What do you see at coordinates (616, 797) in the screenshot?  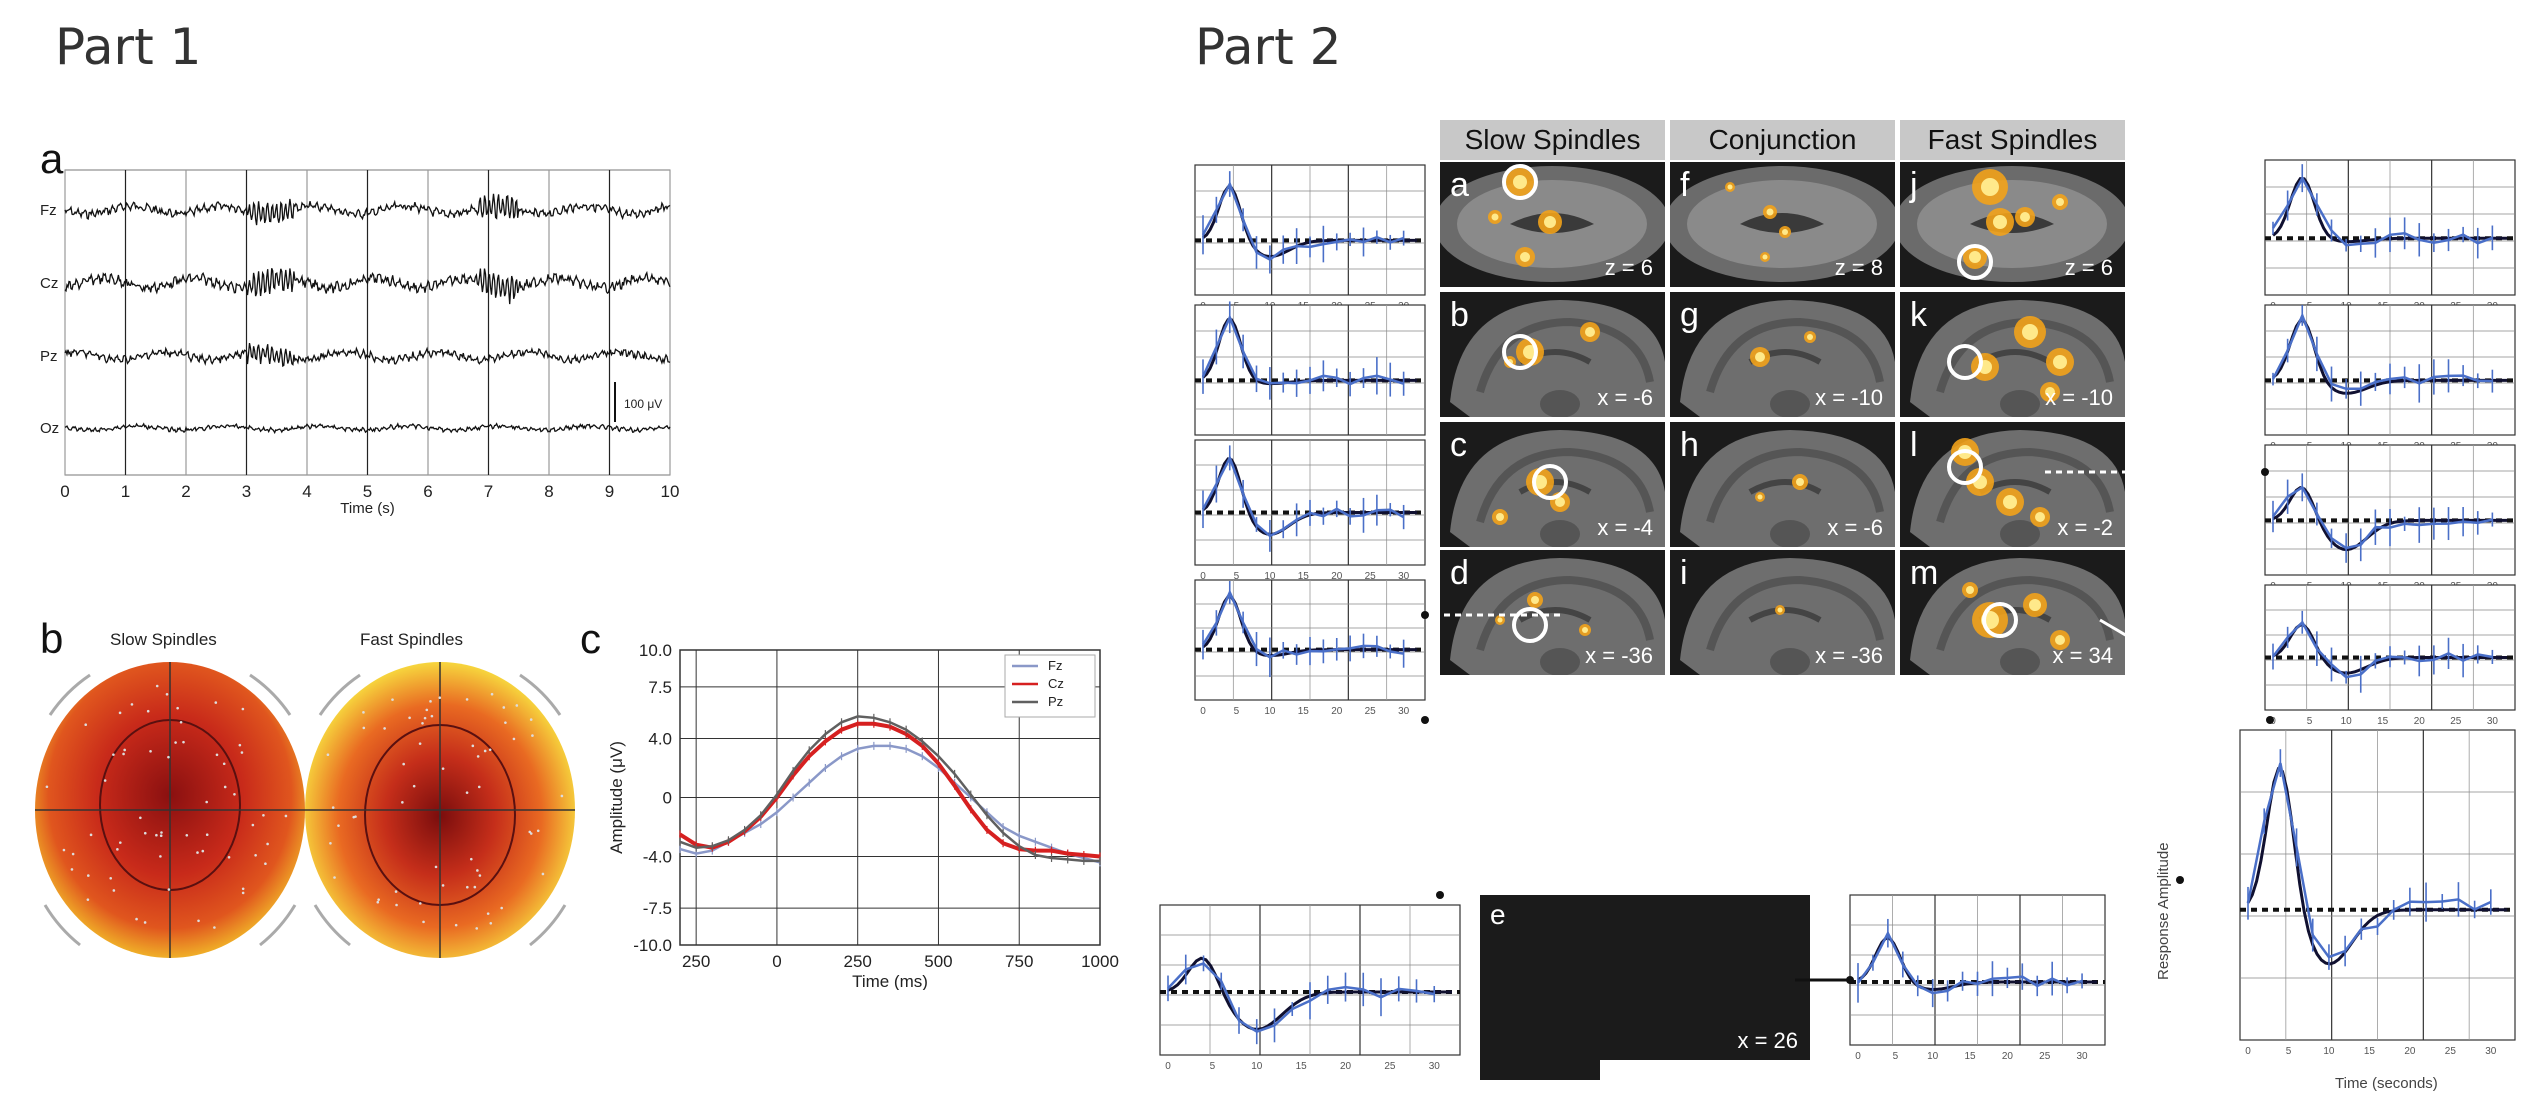 I see `erp-y-axis-label: Amplitude (μV)` at bounding box center [616, 797].